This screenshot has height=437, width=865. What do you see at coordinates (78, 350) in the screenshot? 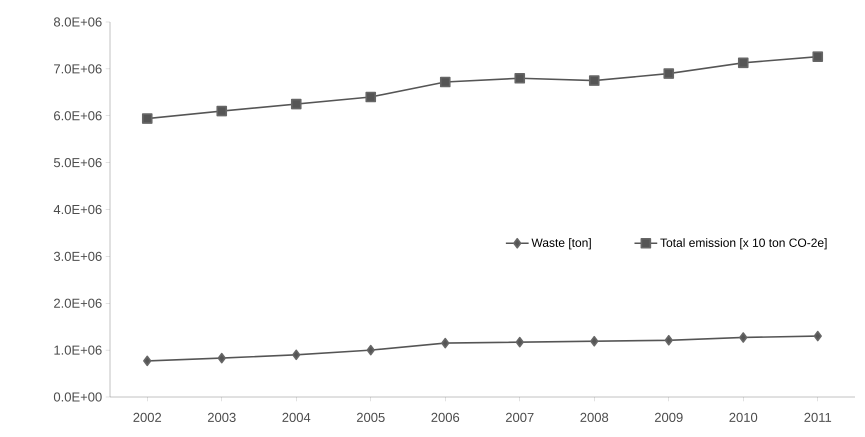
I see `y-tick-label: 1.0E+06` at bounding box center [78, 350].